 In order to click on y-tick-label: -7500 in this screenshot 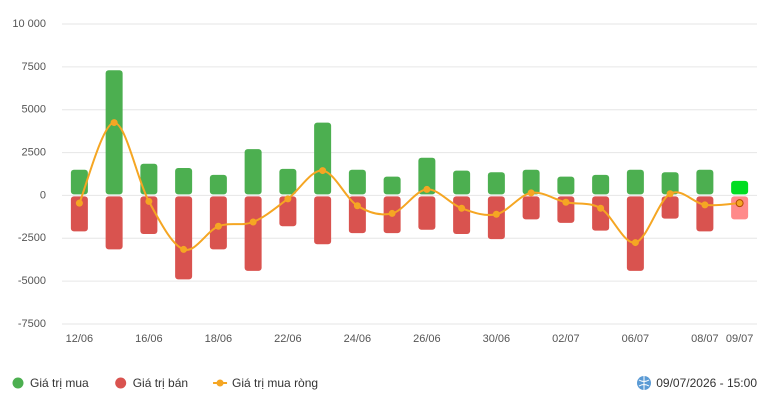, I will do `click(32, 324)`.